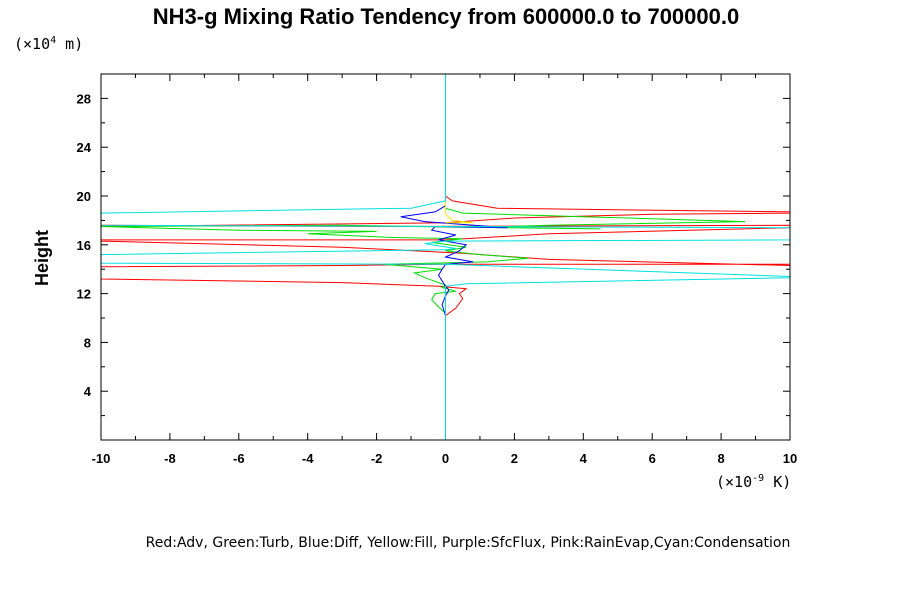 Image resolution: width=900 pixels, height=600 pixels. I want to click on y-unit-prefix: (×10, so click(32, 44).